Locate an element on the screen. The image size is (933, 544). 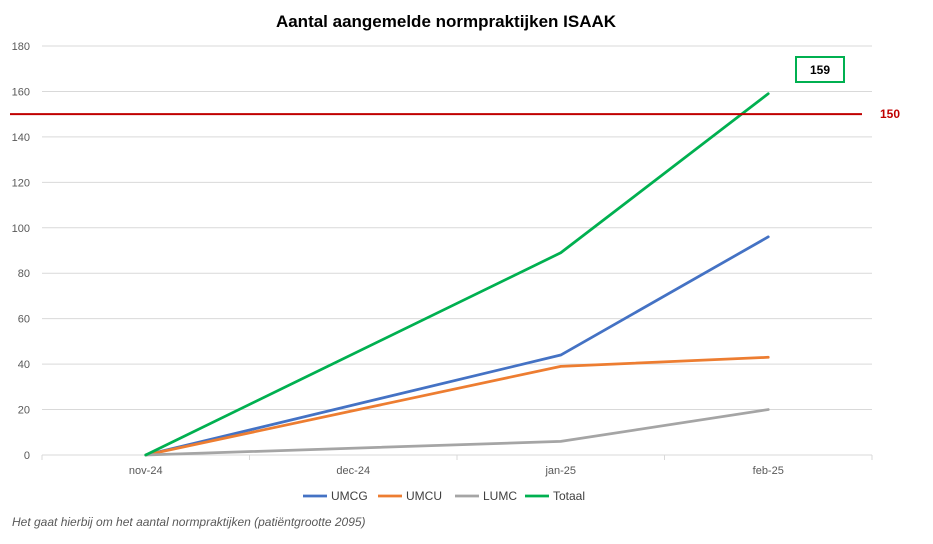
reference-line-group: 150 is located at coordinates (455, 114).